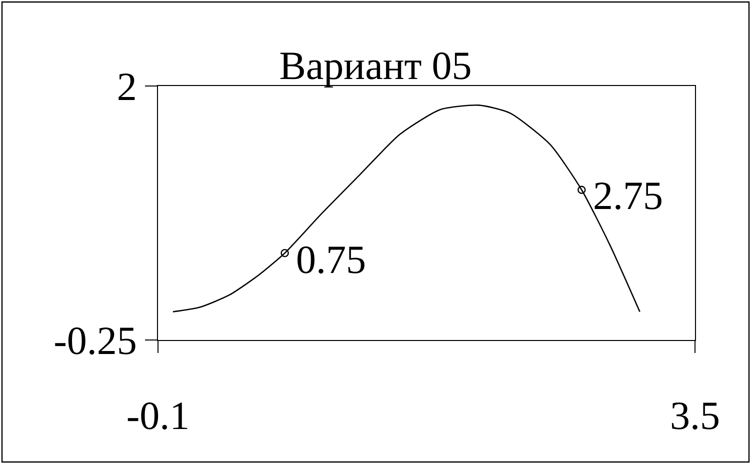  What do you see at coordinates (95, 340) in the screenshot?
I see `y-tick-label: -0.25` at bounding box center [95, 340].